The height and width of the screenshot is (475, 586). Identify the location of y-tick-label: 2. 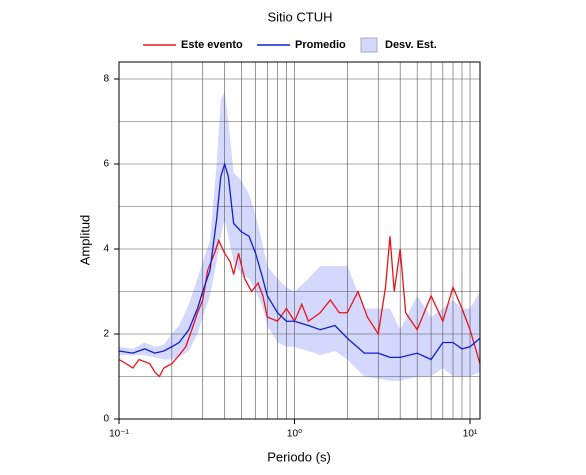
(106, 334).